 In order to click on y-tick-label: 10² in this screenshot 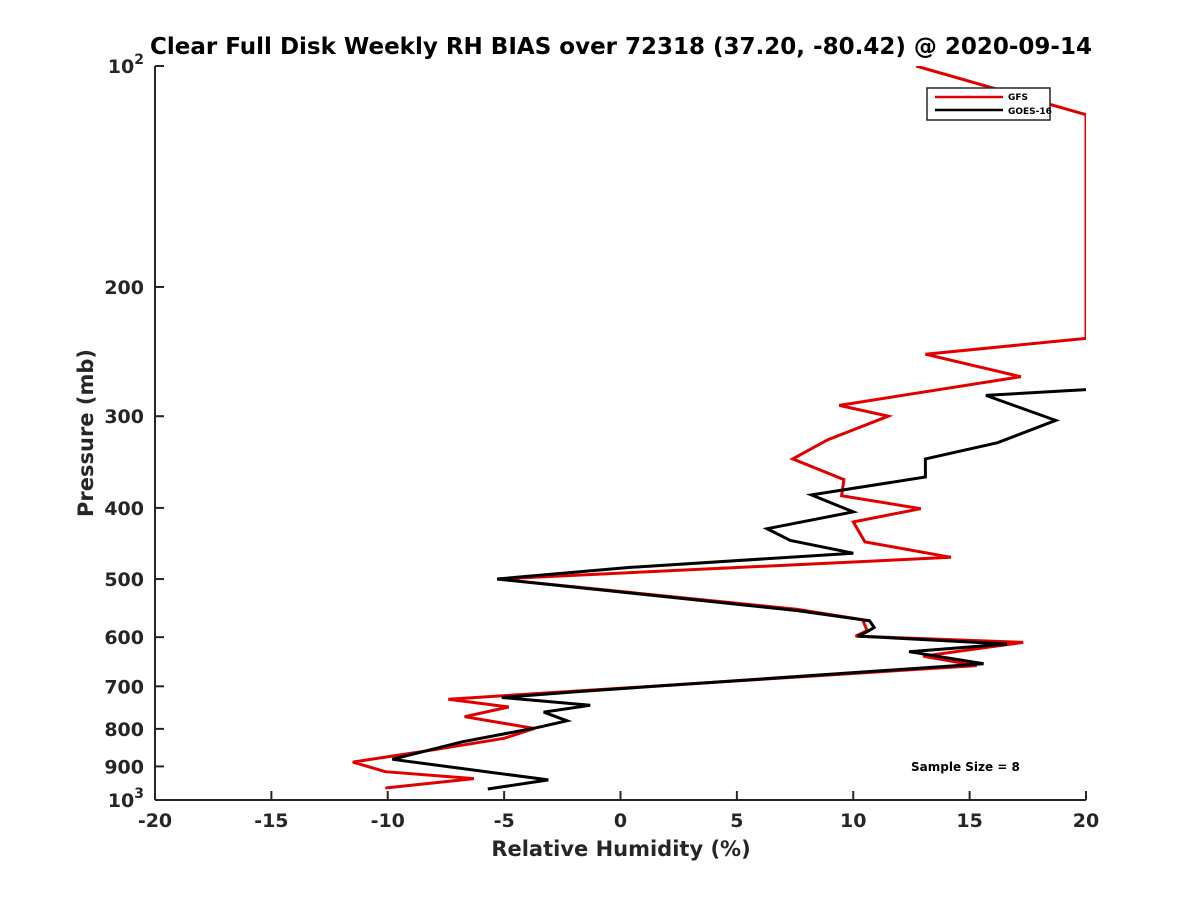, I will do `click(126, 65)`.